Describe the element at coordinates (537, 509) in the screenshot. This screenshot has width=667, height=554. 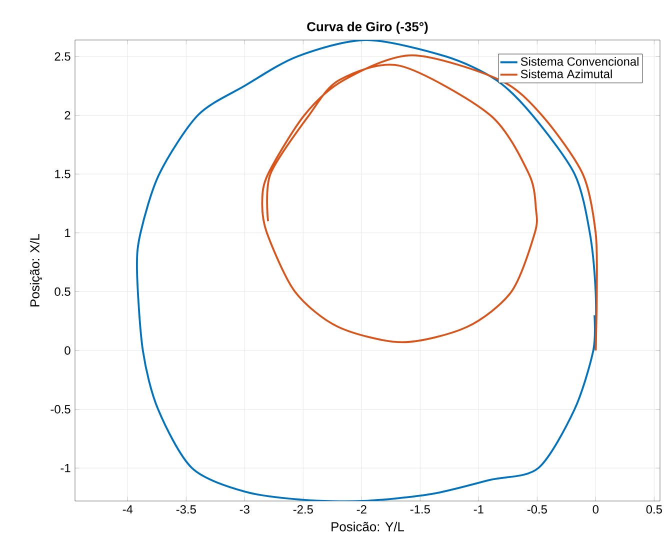
I see `x-tick-label: -0.5` at that location.